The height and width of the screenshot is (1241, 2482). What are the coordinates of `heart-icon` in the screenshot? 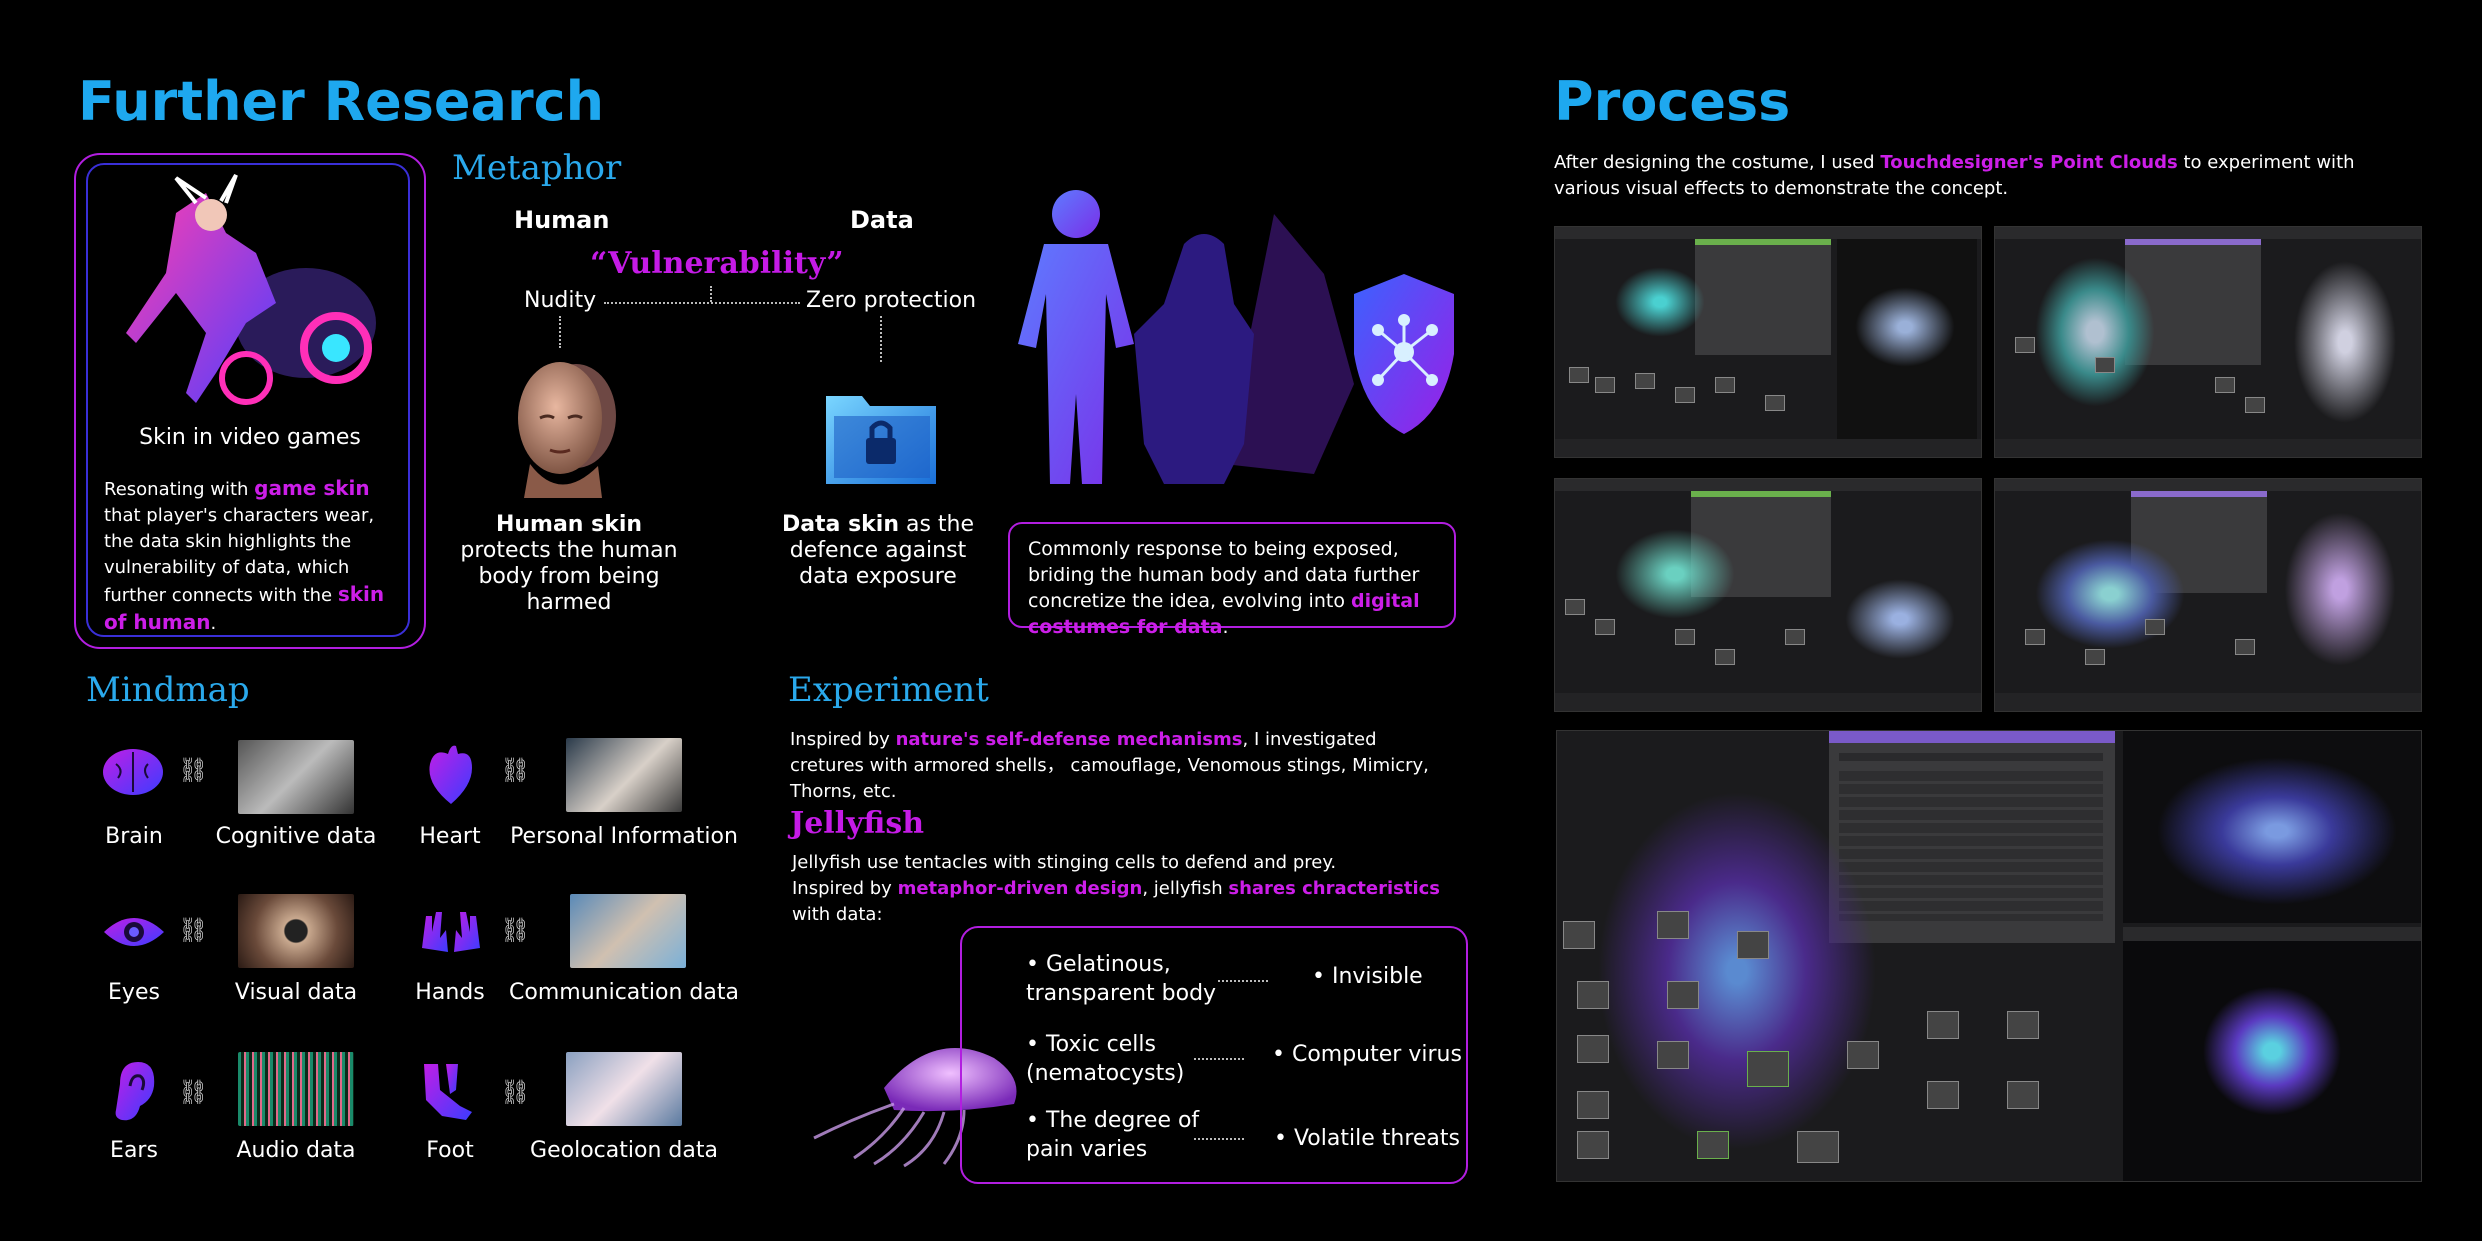 It's located at (450, 774).